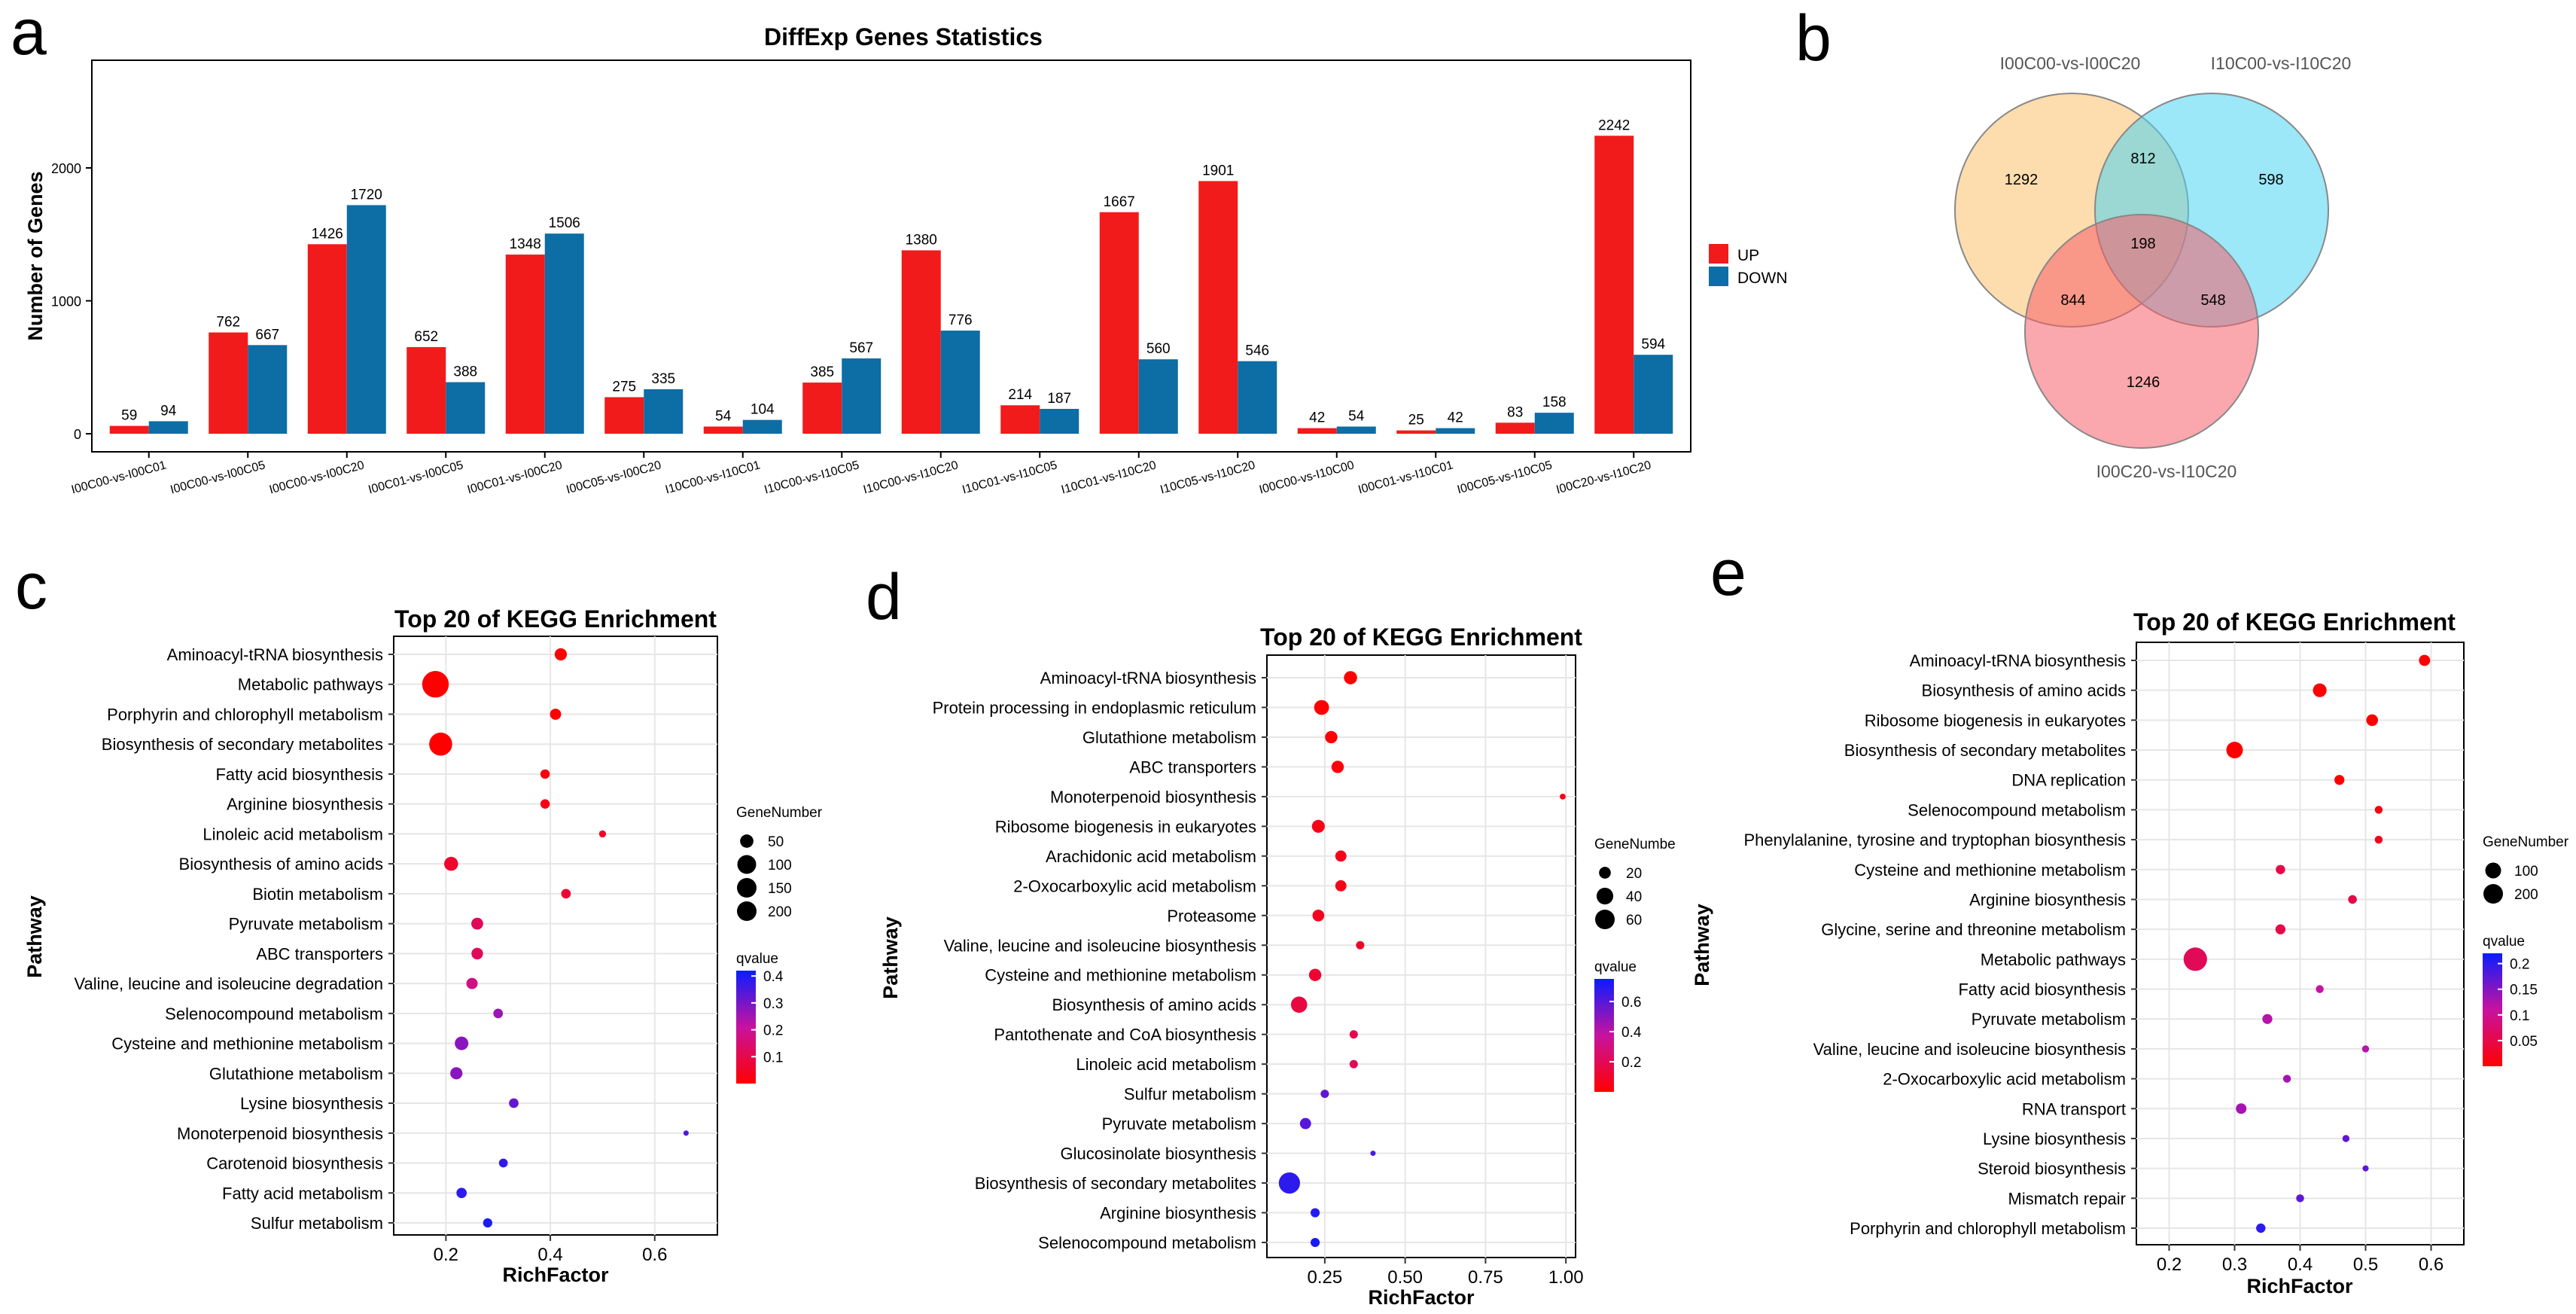 The width and height of the screenshot is (2576, 1314). What do you see at coordinates (2022, 180) in the screenshot?
I see `venn-count-a-only: 1292` at bounding box center [2022, 180].